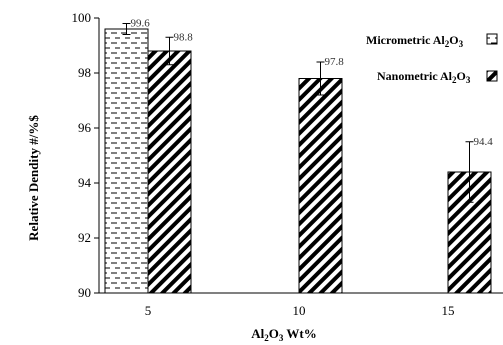 Image resolution: width=503 pixels, height=345 pixels. I want to click on legend-swatch-micrometric, so click(492, 39).